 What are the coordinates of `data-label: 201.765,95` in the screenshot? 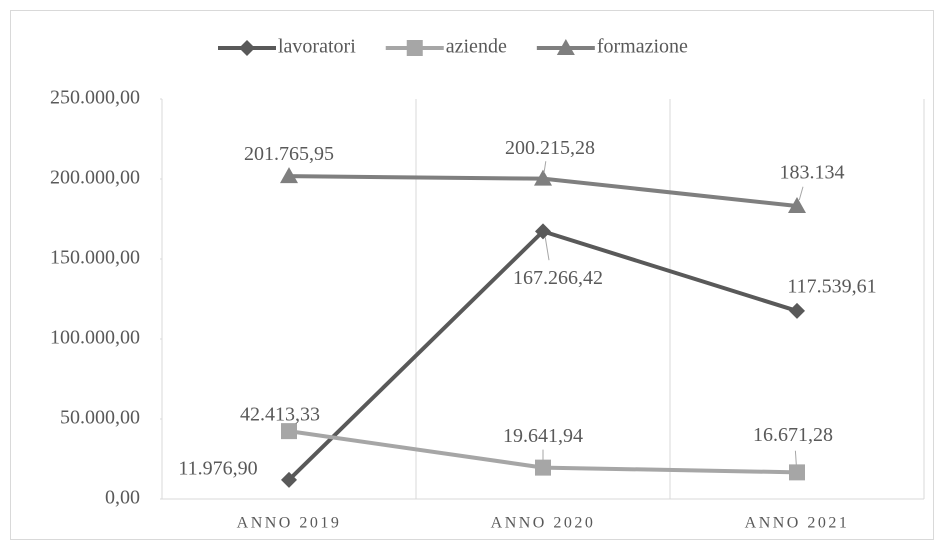 It's located at (289, 154).